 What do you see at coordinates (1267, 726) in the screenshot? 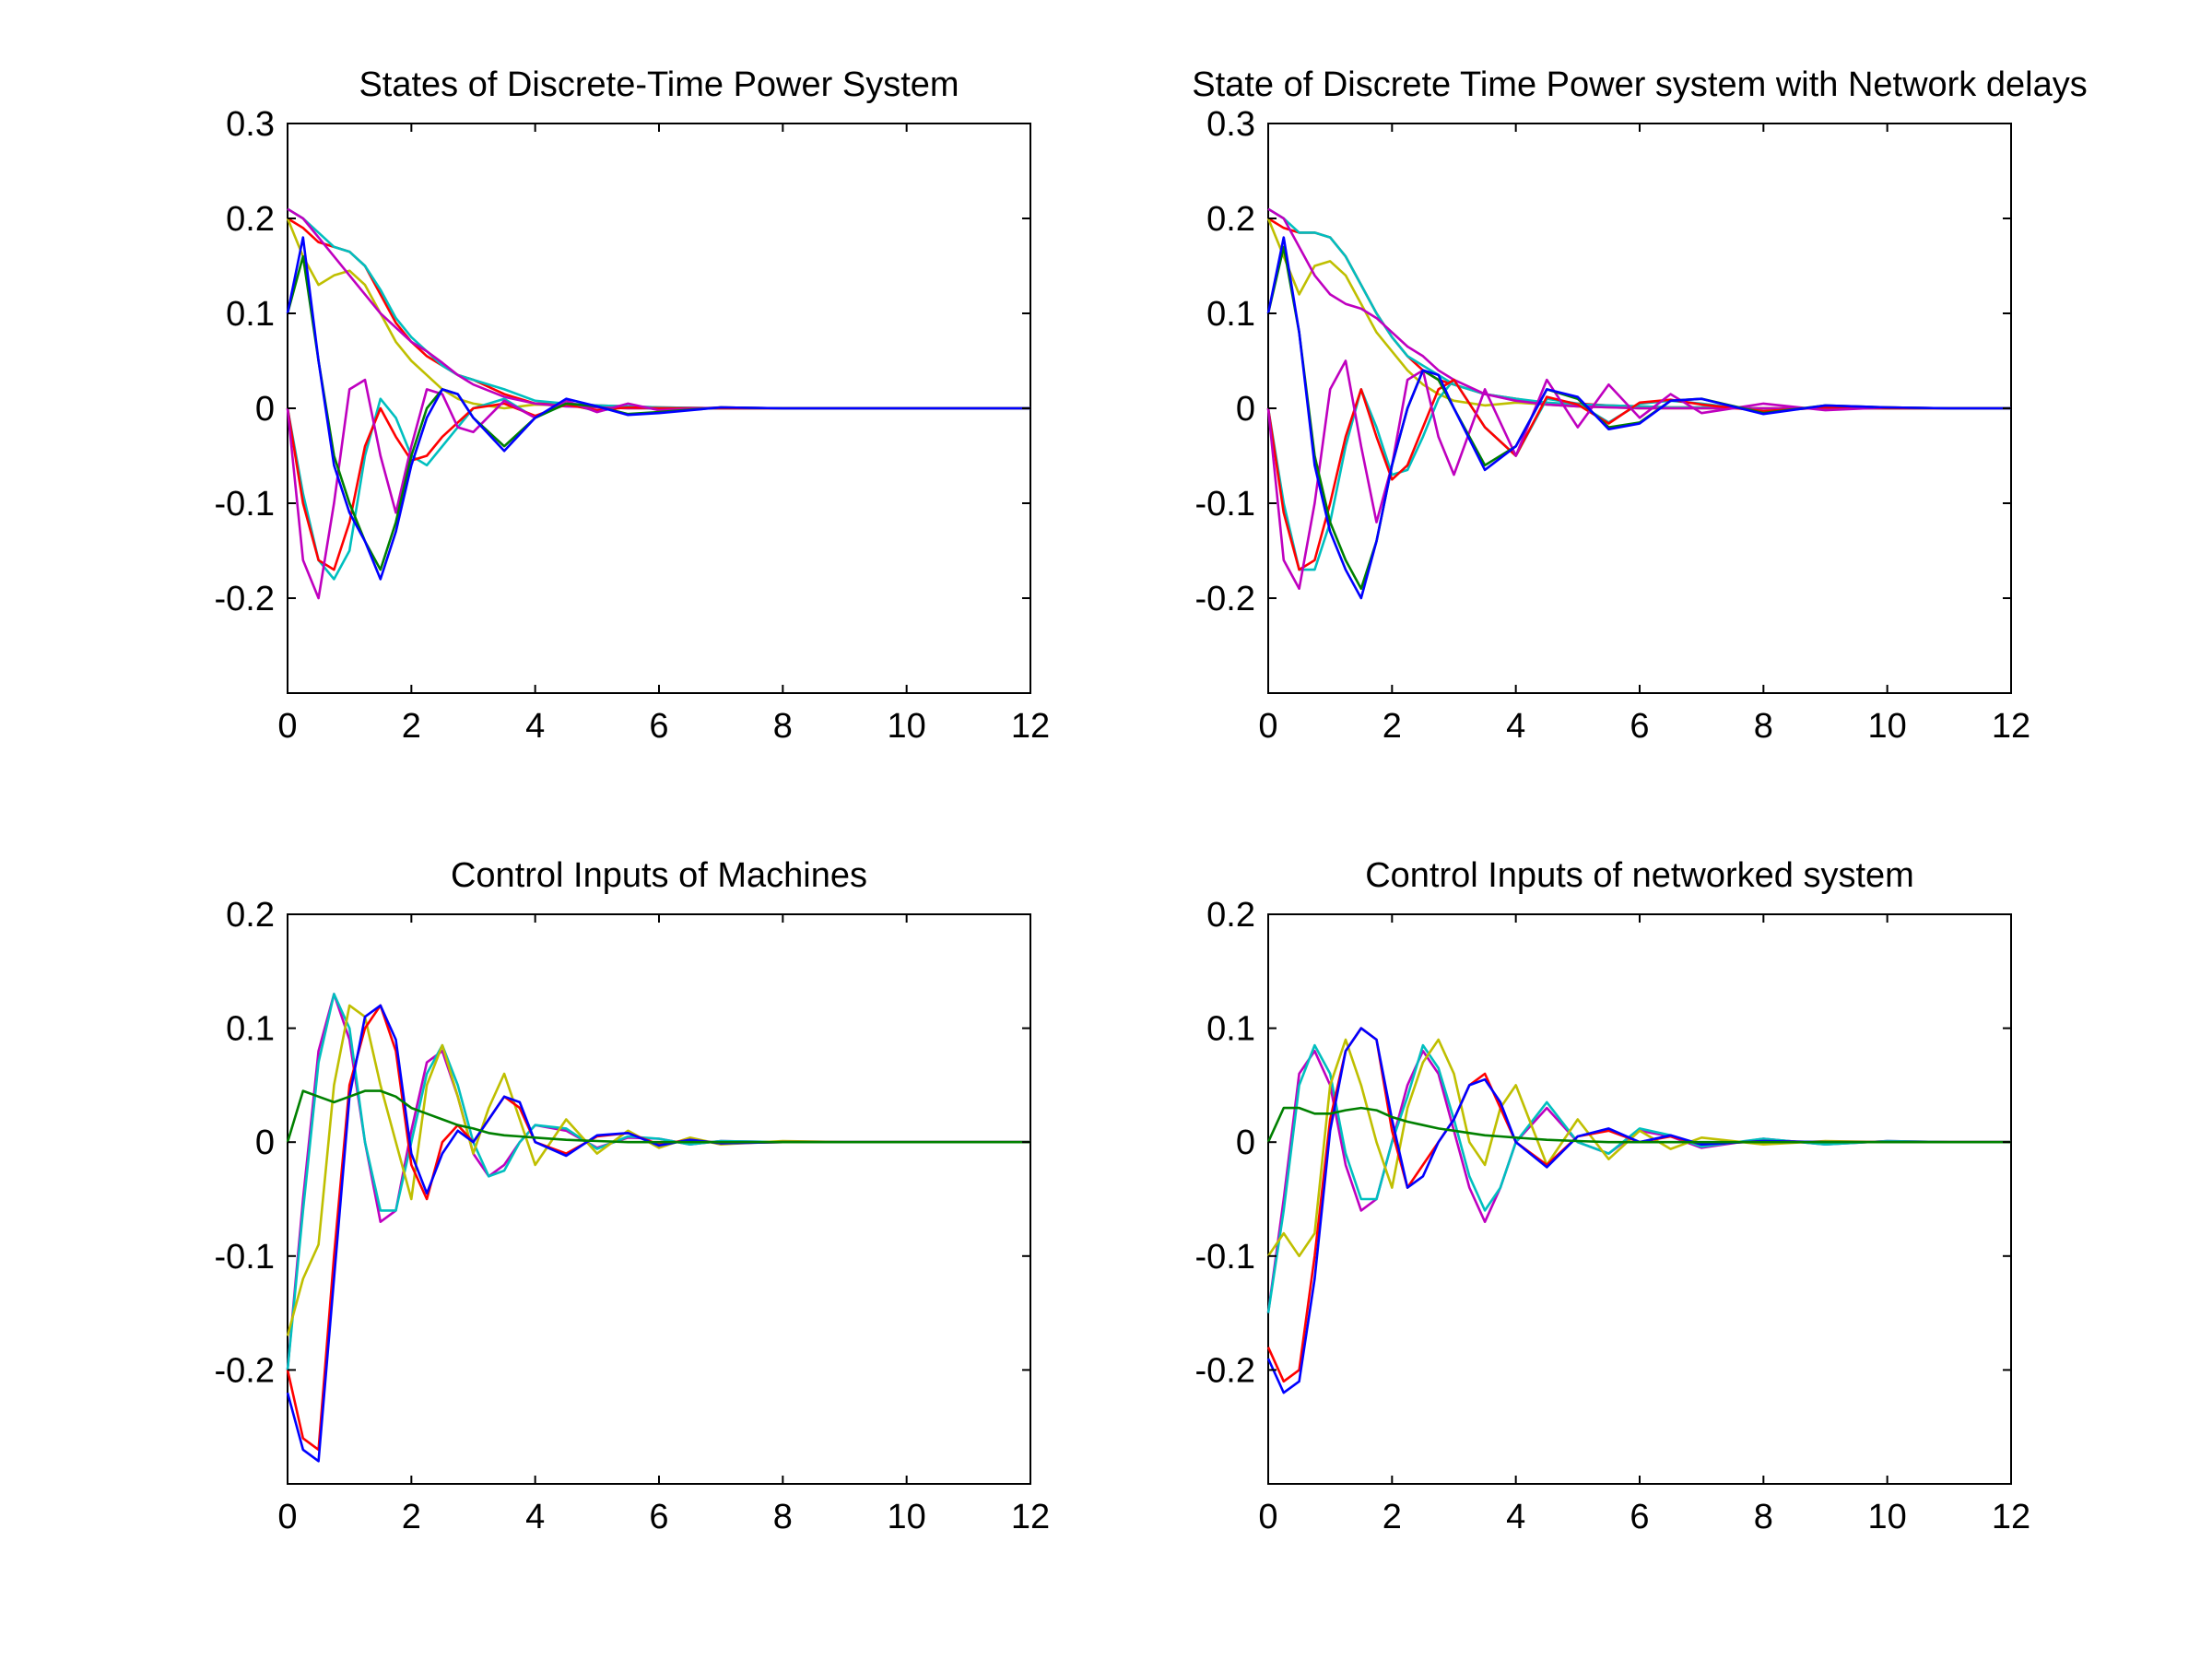
I see `subplot-2-xtick-label-1: 0` at bounding box center [1267, 726].